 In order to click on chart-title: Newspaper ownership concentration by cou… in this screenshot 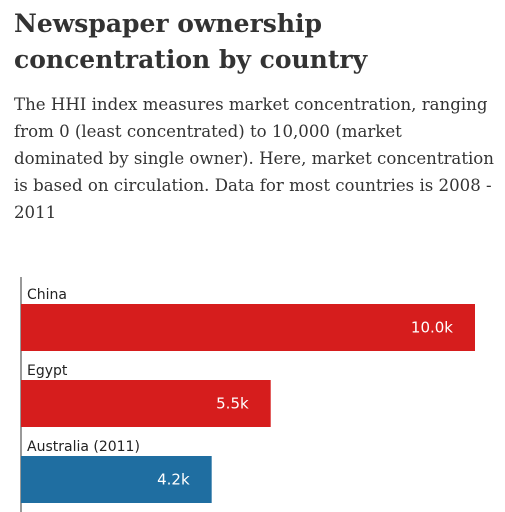, I will do `click(191, 41)`.